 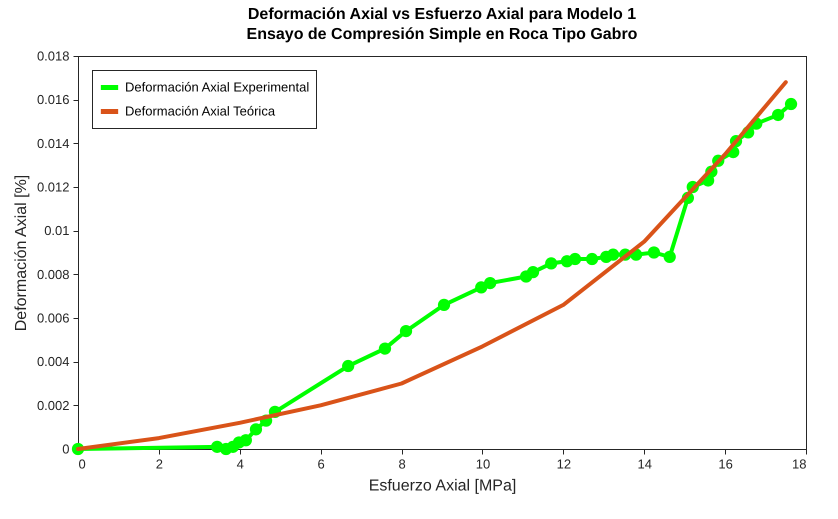 I want to click on y-tick-label: 0.008, so click(x=53, y=274).